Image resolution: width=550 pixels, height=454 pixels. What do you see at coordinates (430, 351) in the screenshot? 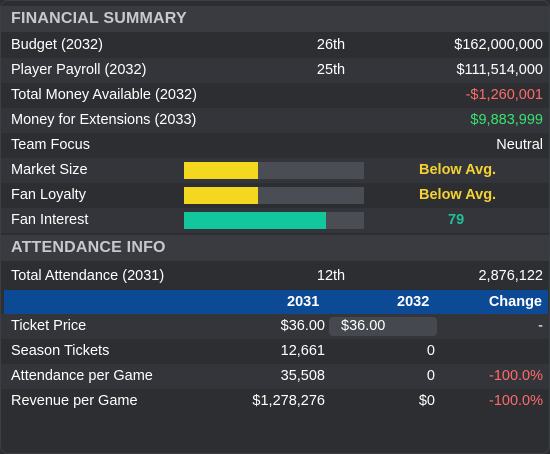
I see `season-tickets-2032: 0` at bounding box center [430, 351].